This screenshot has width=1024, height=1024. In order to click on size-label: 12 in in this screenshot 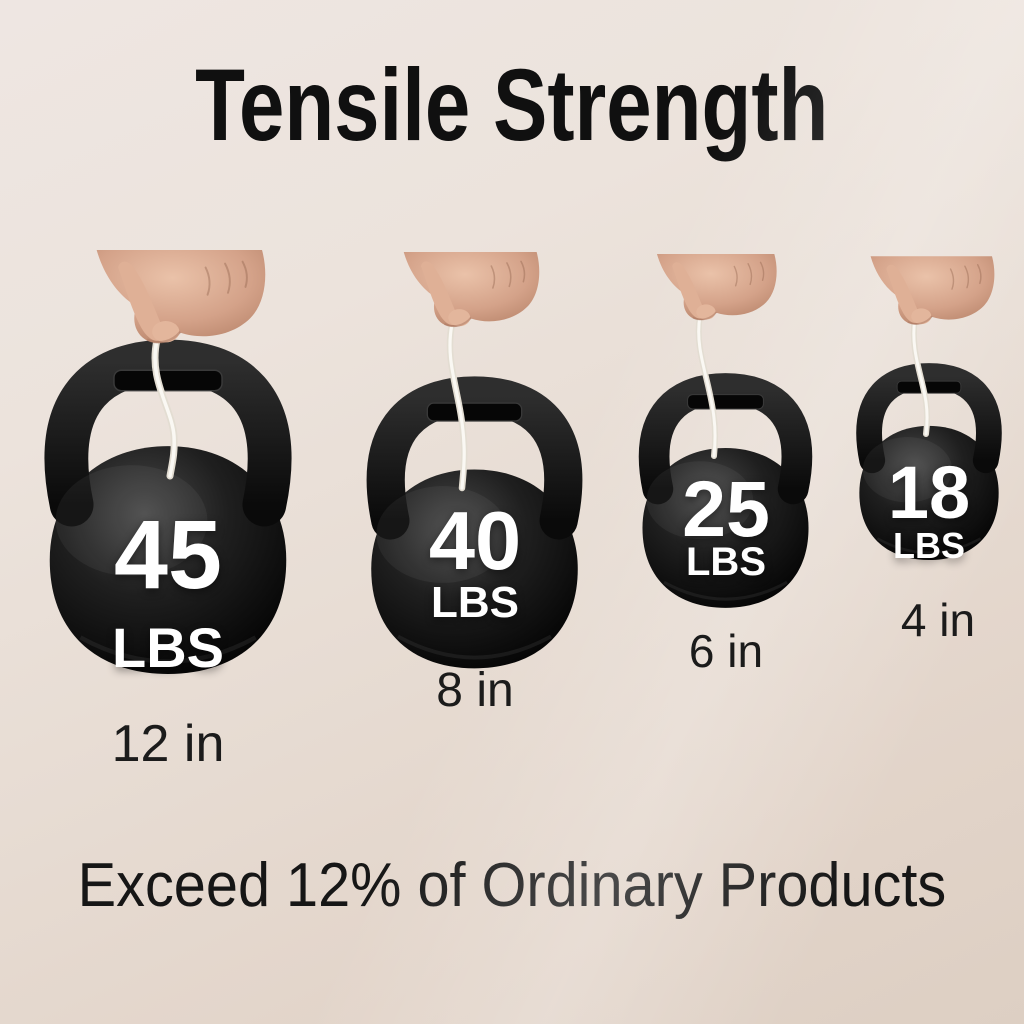, I will do `click(168, 744)`.